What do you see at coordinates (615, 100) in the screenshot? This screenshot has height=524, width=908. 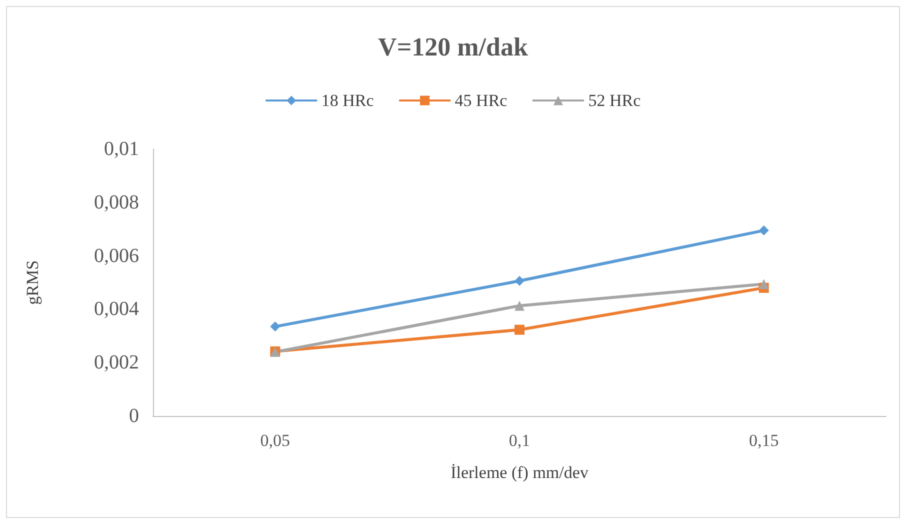 I see `legend-label: 52 HRc` at bounding box center [615, 100].